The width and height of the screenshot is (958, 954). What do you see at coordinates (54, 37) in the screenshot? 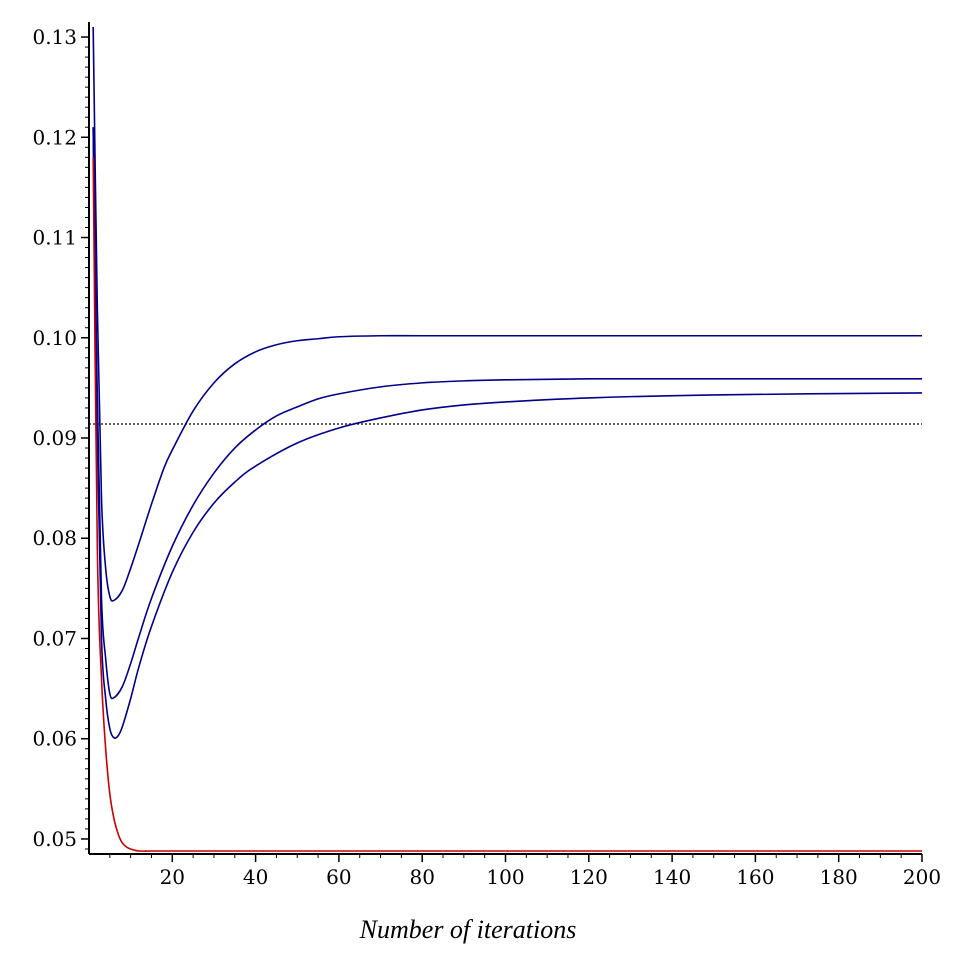
I see `y-tick-label: 0.13` at bounding box center [54, 37].